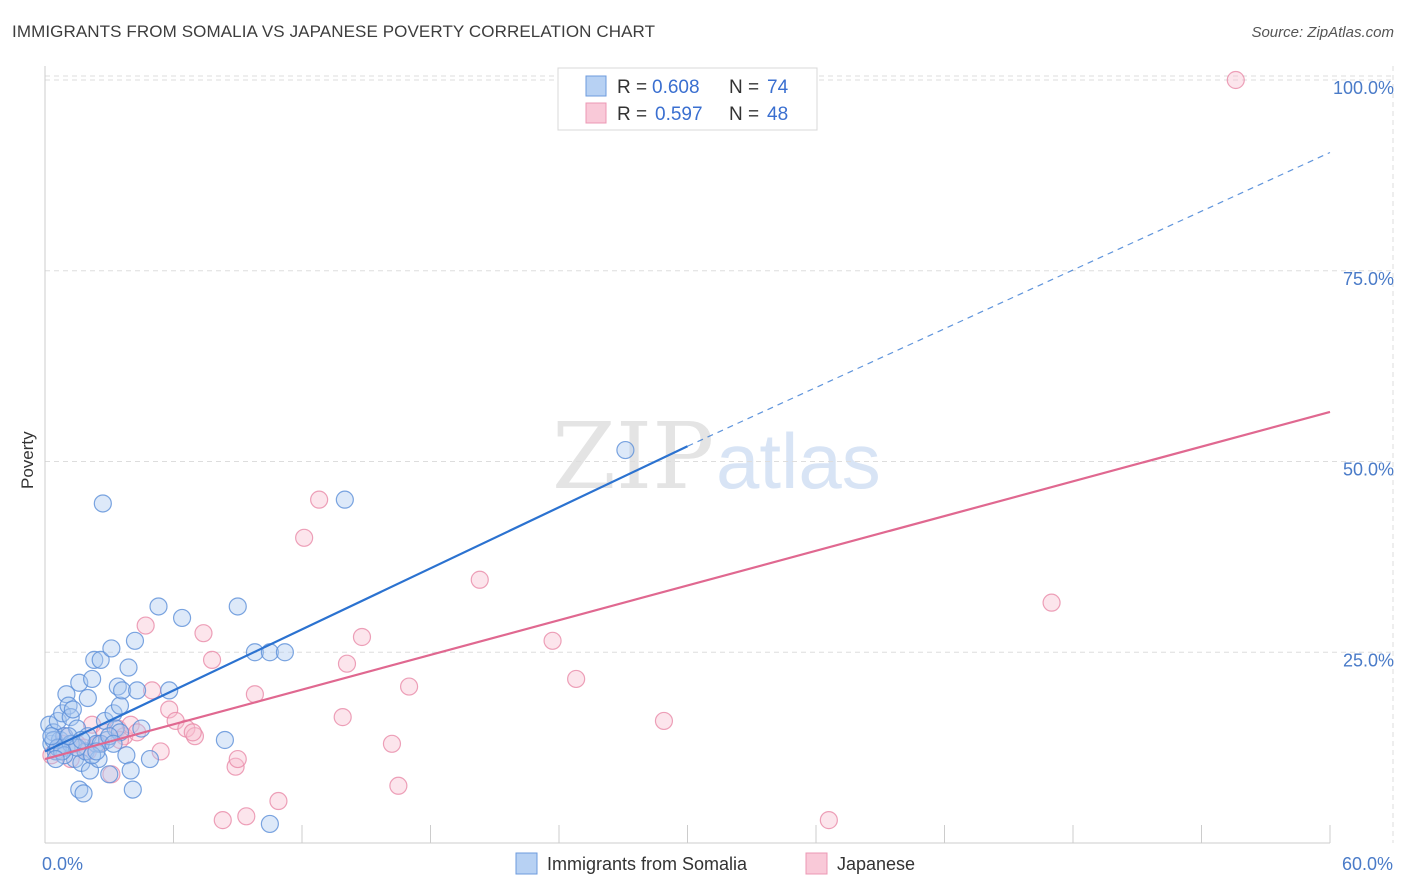  I want to click on legend-n-value-0: 74, so click(778, 87).